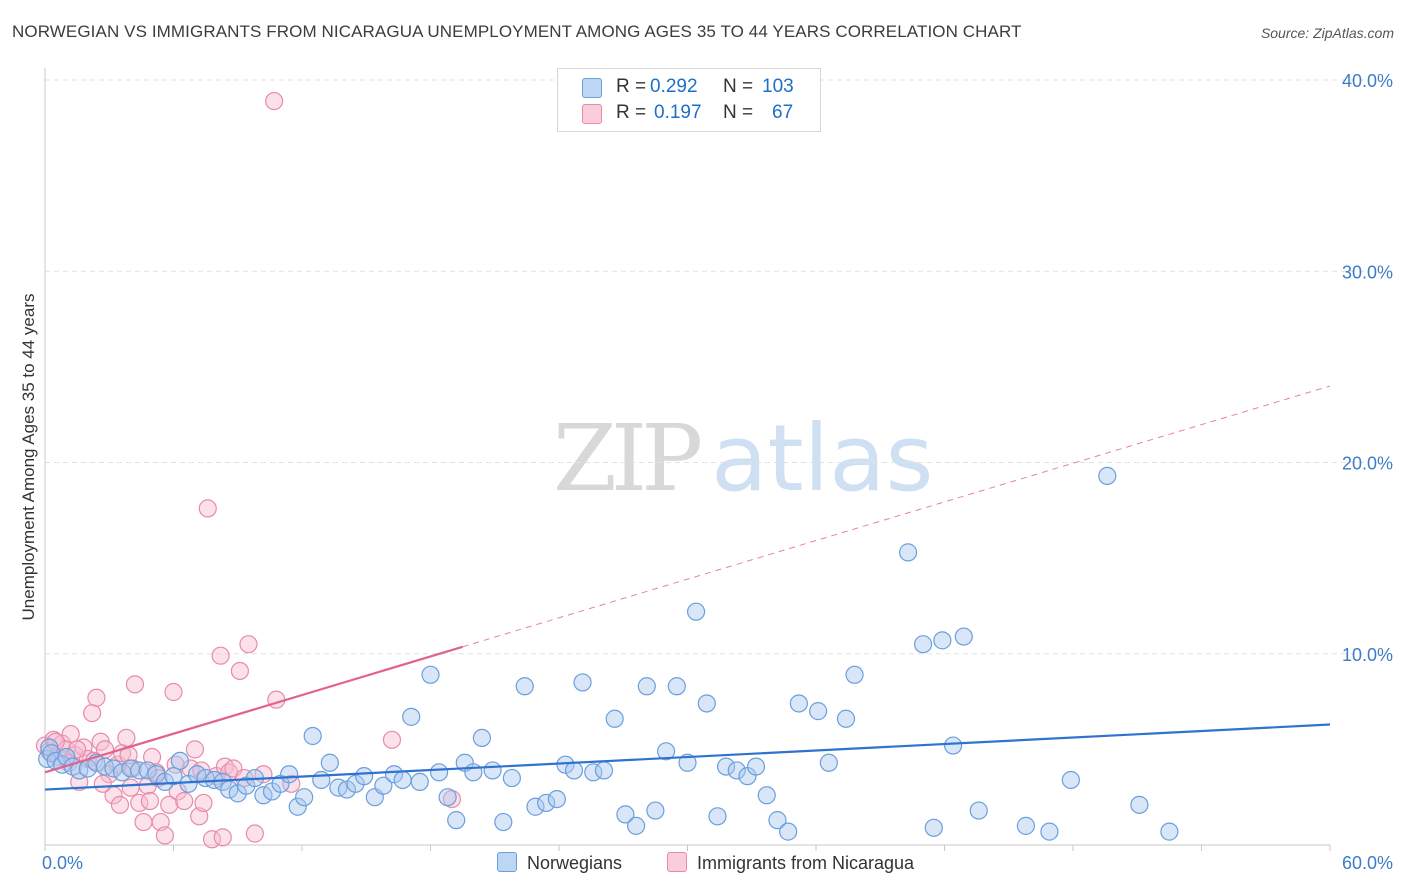  I want to click on watermark-atlas: atlas, so click(822, 458).